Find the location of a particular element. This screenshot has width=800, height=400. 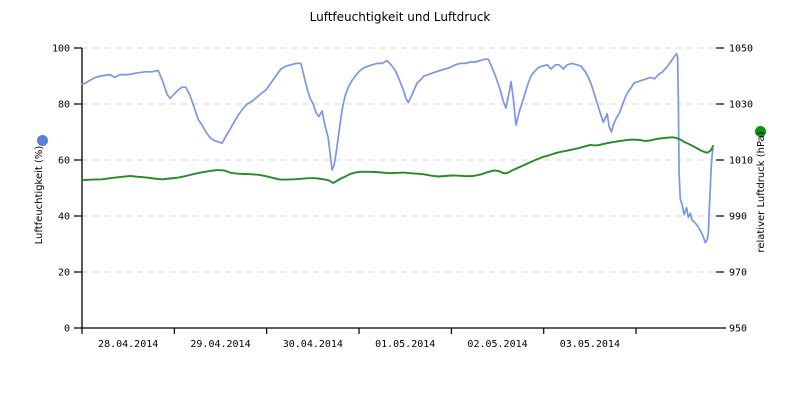

chart-title: Luftfeuchtigkeit und Luftdruck is located at coordinates (400, 17).